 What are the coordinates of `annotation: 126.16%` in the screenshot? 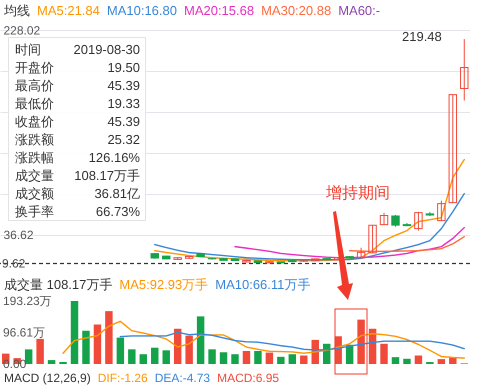 It's located at (114, 158).